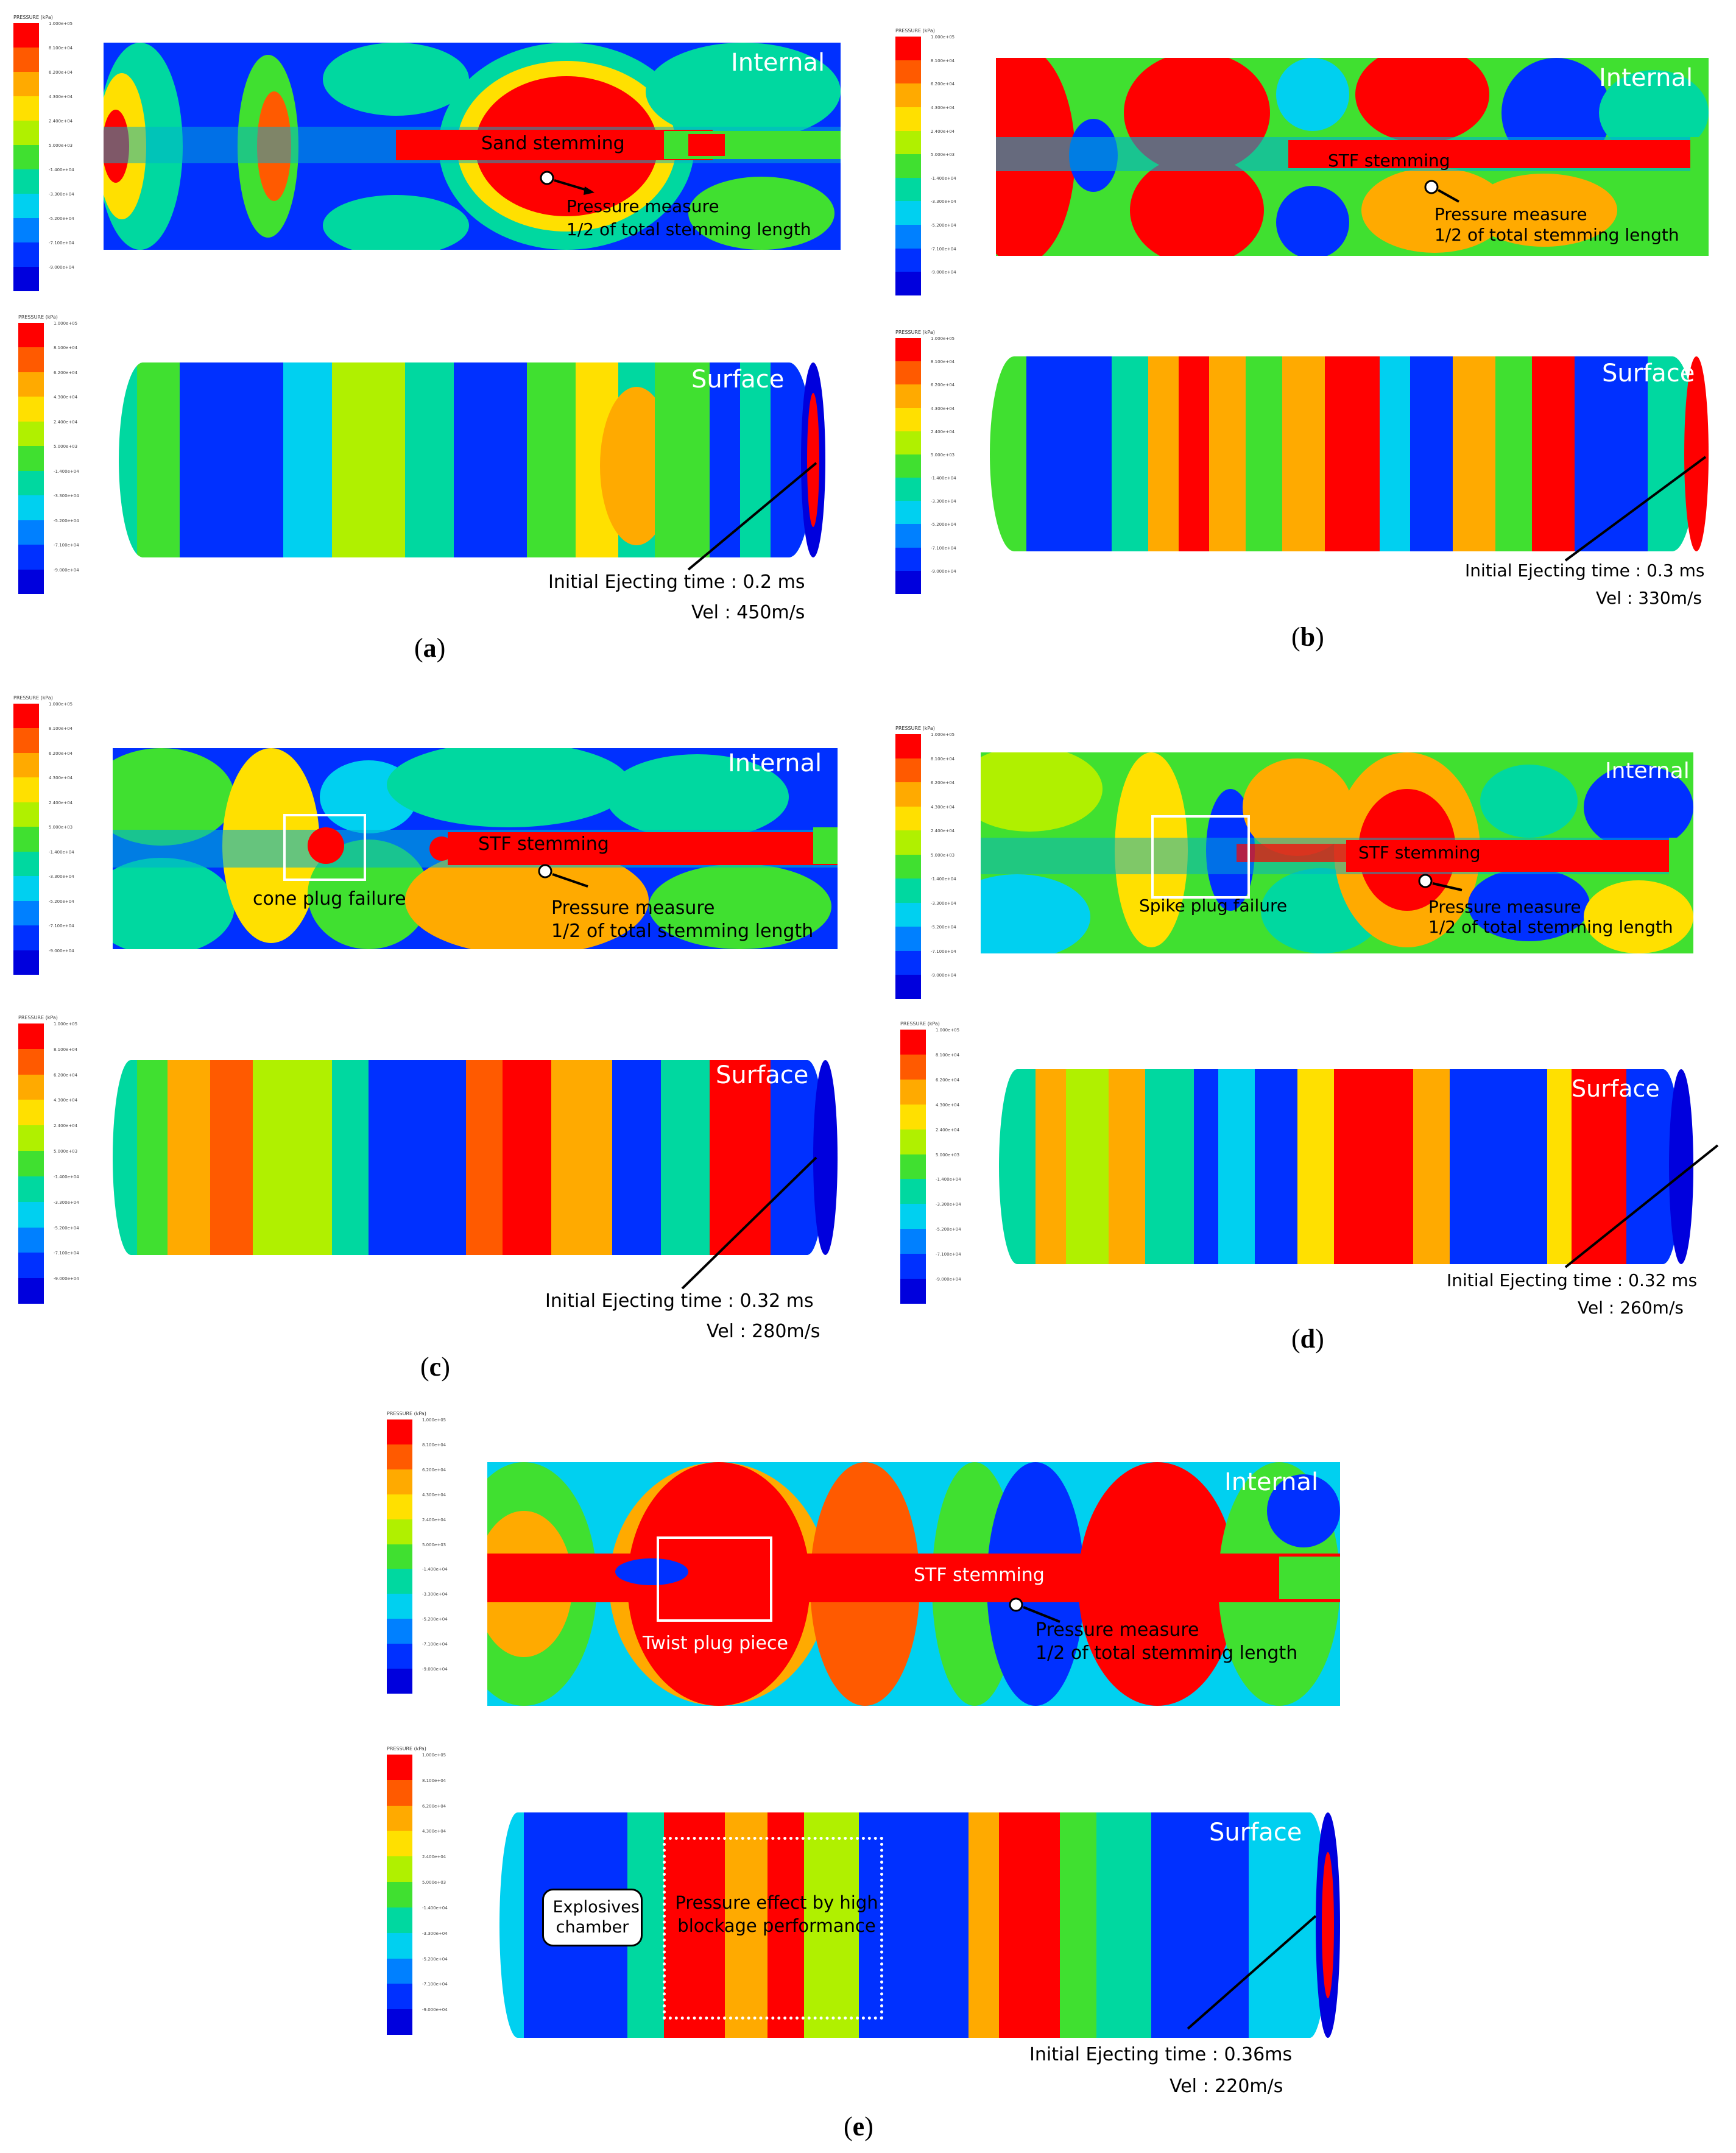 The image size is (1736, 2153). What do you see at coordinates (1556, 235) in the screenshot?
I see `half-stemming-label: 1/2 of total stemming length` at bounding box center [1556, 235].